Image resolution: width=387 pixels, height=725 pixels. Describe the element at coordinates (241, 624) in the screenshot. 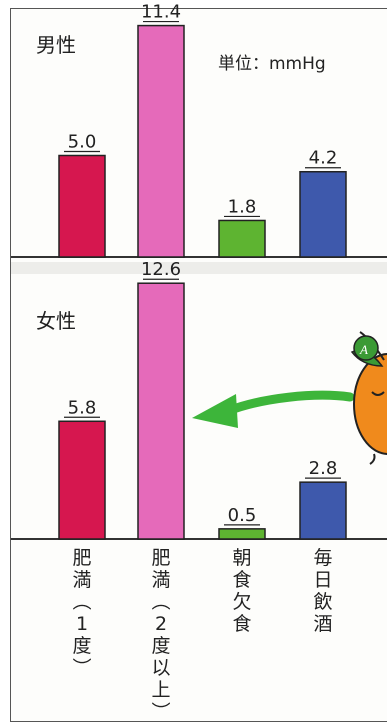

I see `category-label-3-char-4: 食` at that location.